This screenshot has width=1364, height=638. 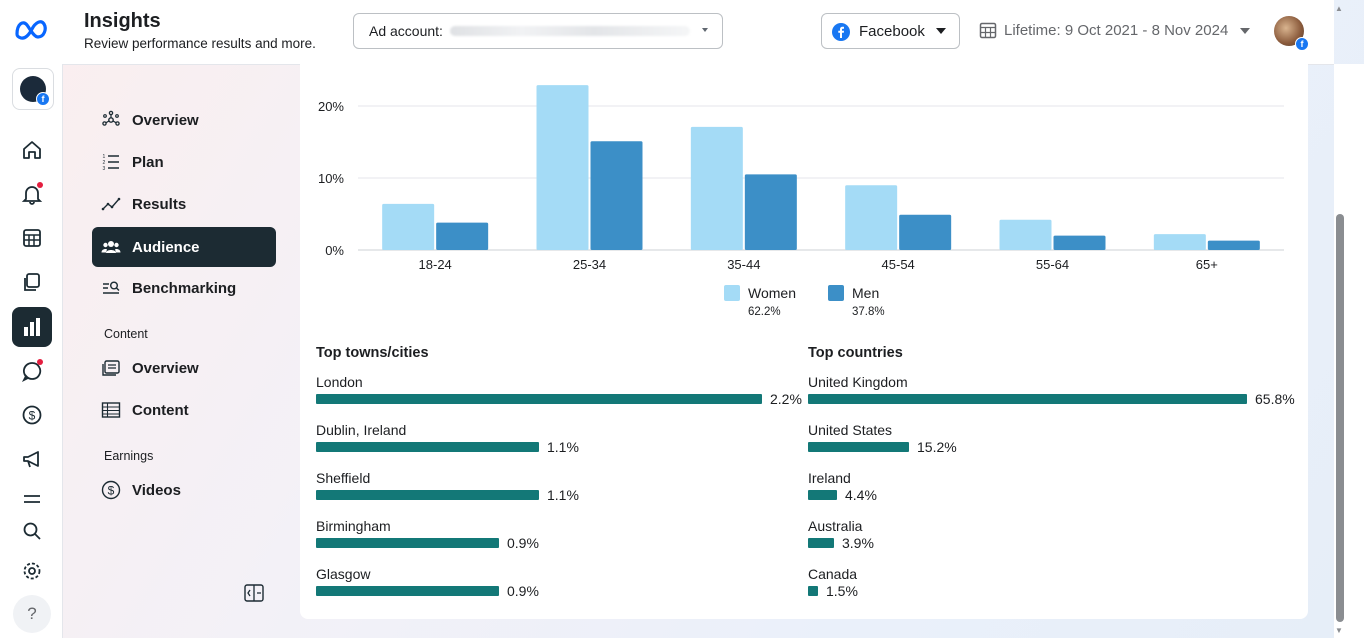 I want to click on x-tick-label: 25-34, so click(x=589, y=264).